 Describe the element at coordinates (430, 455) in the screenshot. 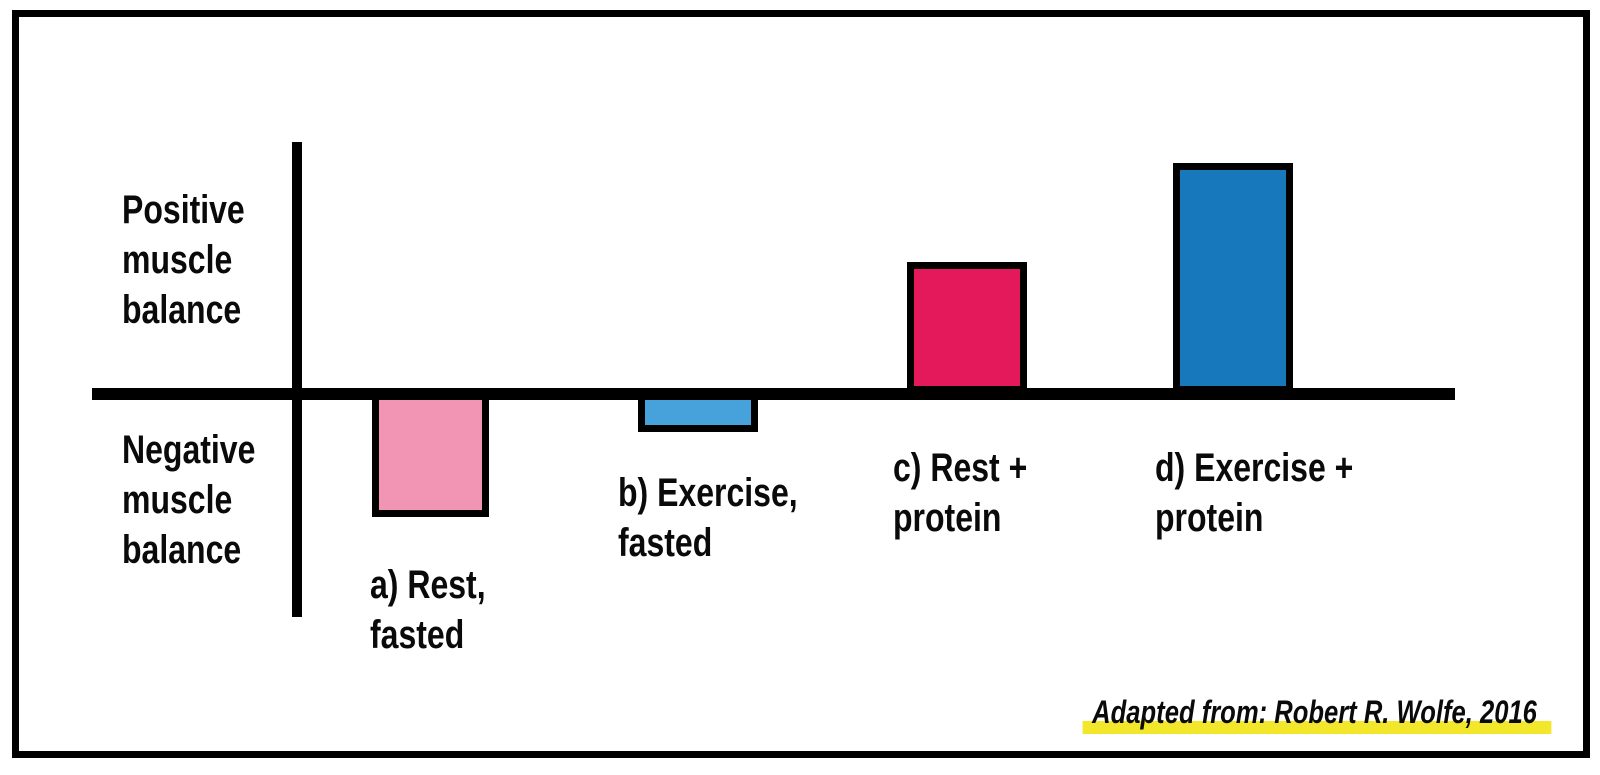

I see `bar-rest-fasted` at that location.